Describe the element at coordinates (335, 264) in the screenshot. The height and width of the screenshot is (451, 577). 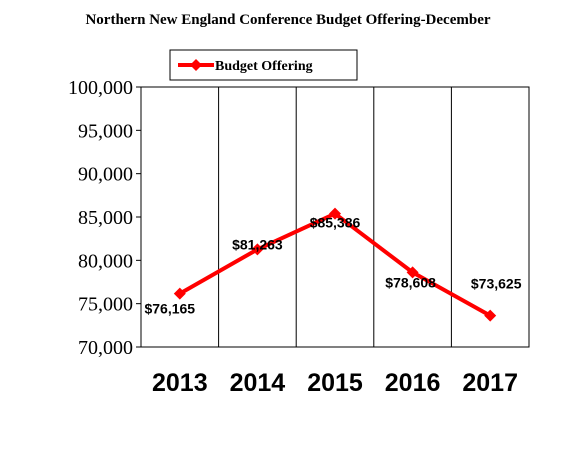
I see `series-budget-offering` at that location.